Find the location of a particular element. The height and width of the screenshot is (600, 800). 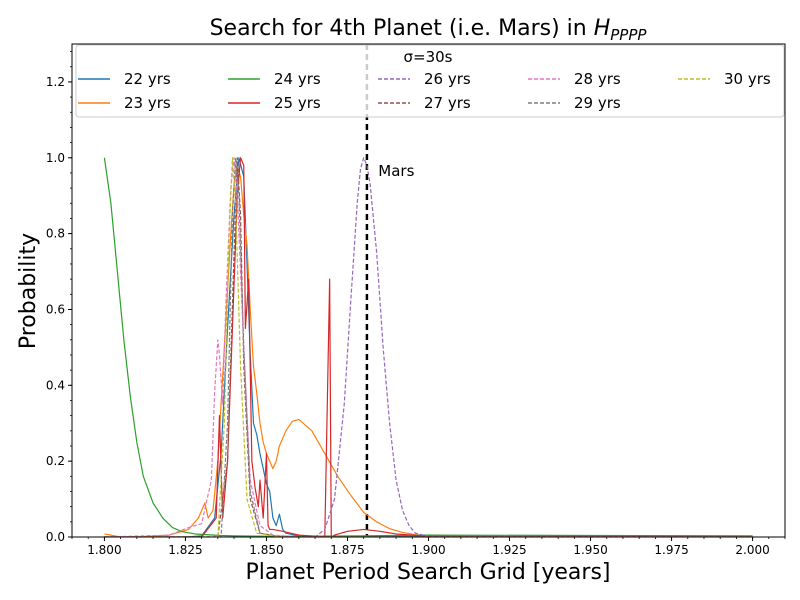

x-axis-label: Planet Period Search Grid [years] is located at coordinates (428, 572).